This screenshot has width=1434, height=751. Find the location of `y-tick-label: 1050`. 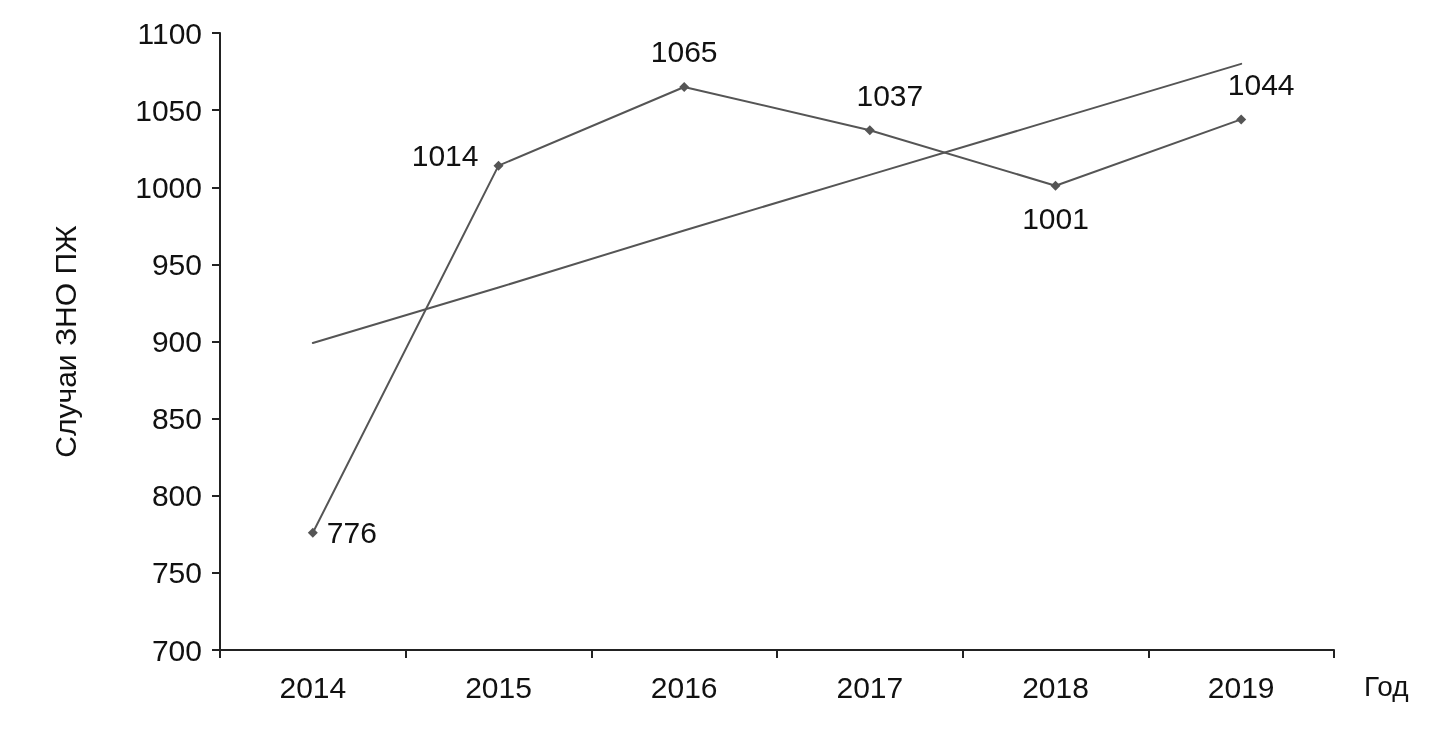

y-tick-label: 1050 is located at coordinates (168, 110).